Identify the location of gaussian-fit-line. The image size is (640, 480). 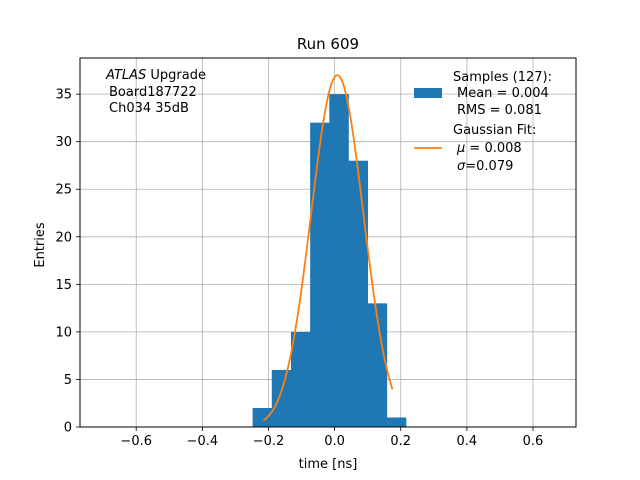
(328, 248).